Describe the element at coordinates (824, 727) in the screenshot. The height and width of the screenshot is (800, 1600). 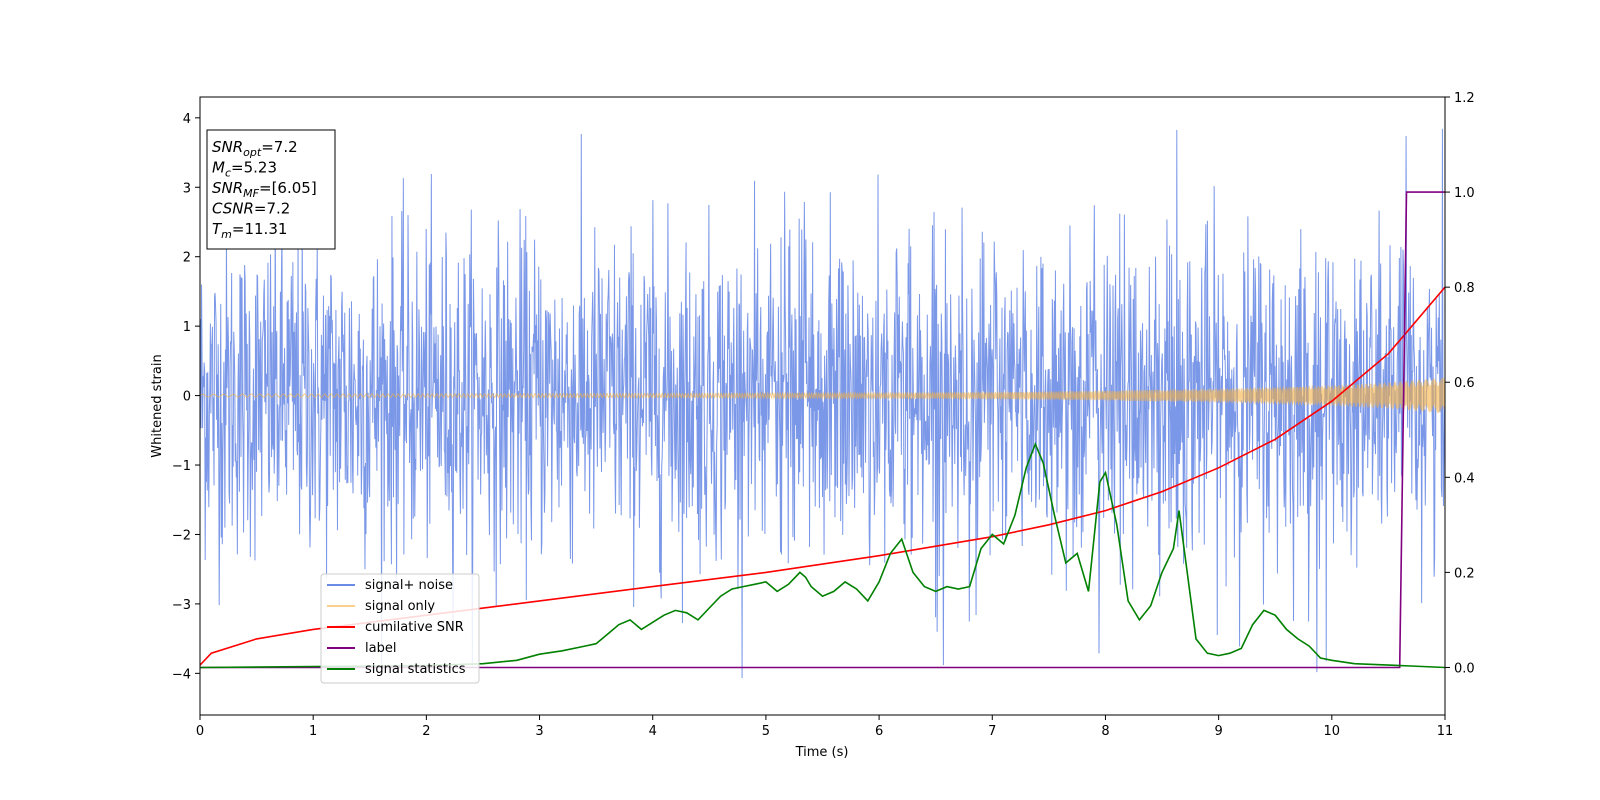
I see `x-axis: 0 1 2 3 4 5 6 7 8 9 10 11` at that location.